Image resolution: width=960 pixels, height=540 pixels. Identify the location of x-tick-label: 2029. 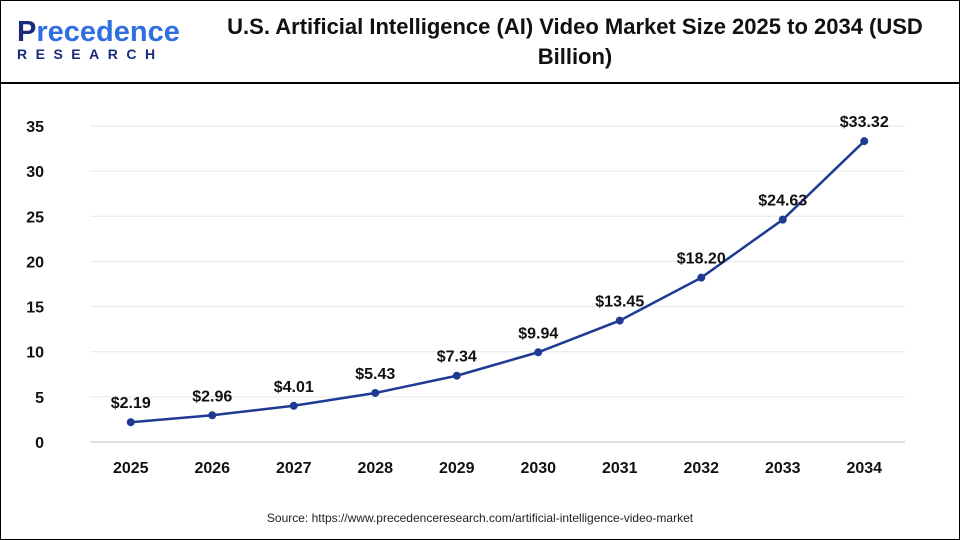
(457, 468).